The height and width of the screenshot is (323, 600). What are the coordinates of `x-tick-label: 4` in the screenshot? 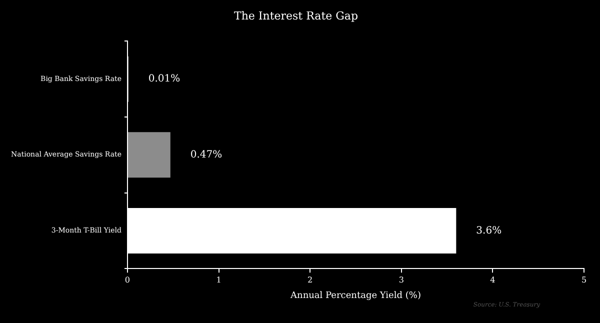 It's located at (493, 279).